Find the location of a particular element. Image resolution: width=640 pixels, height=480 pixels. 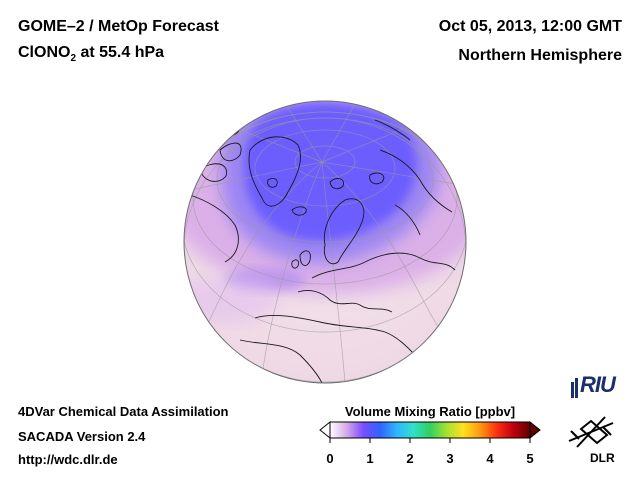

species-label: ClONO2 at 55.4 hPa is located at coordinates (91, 54).